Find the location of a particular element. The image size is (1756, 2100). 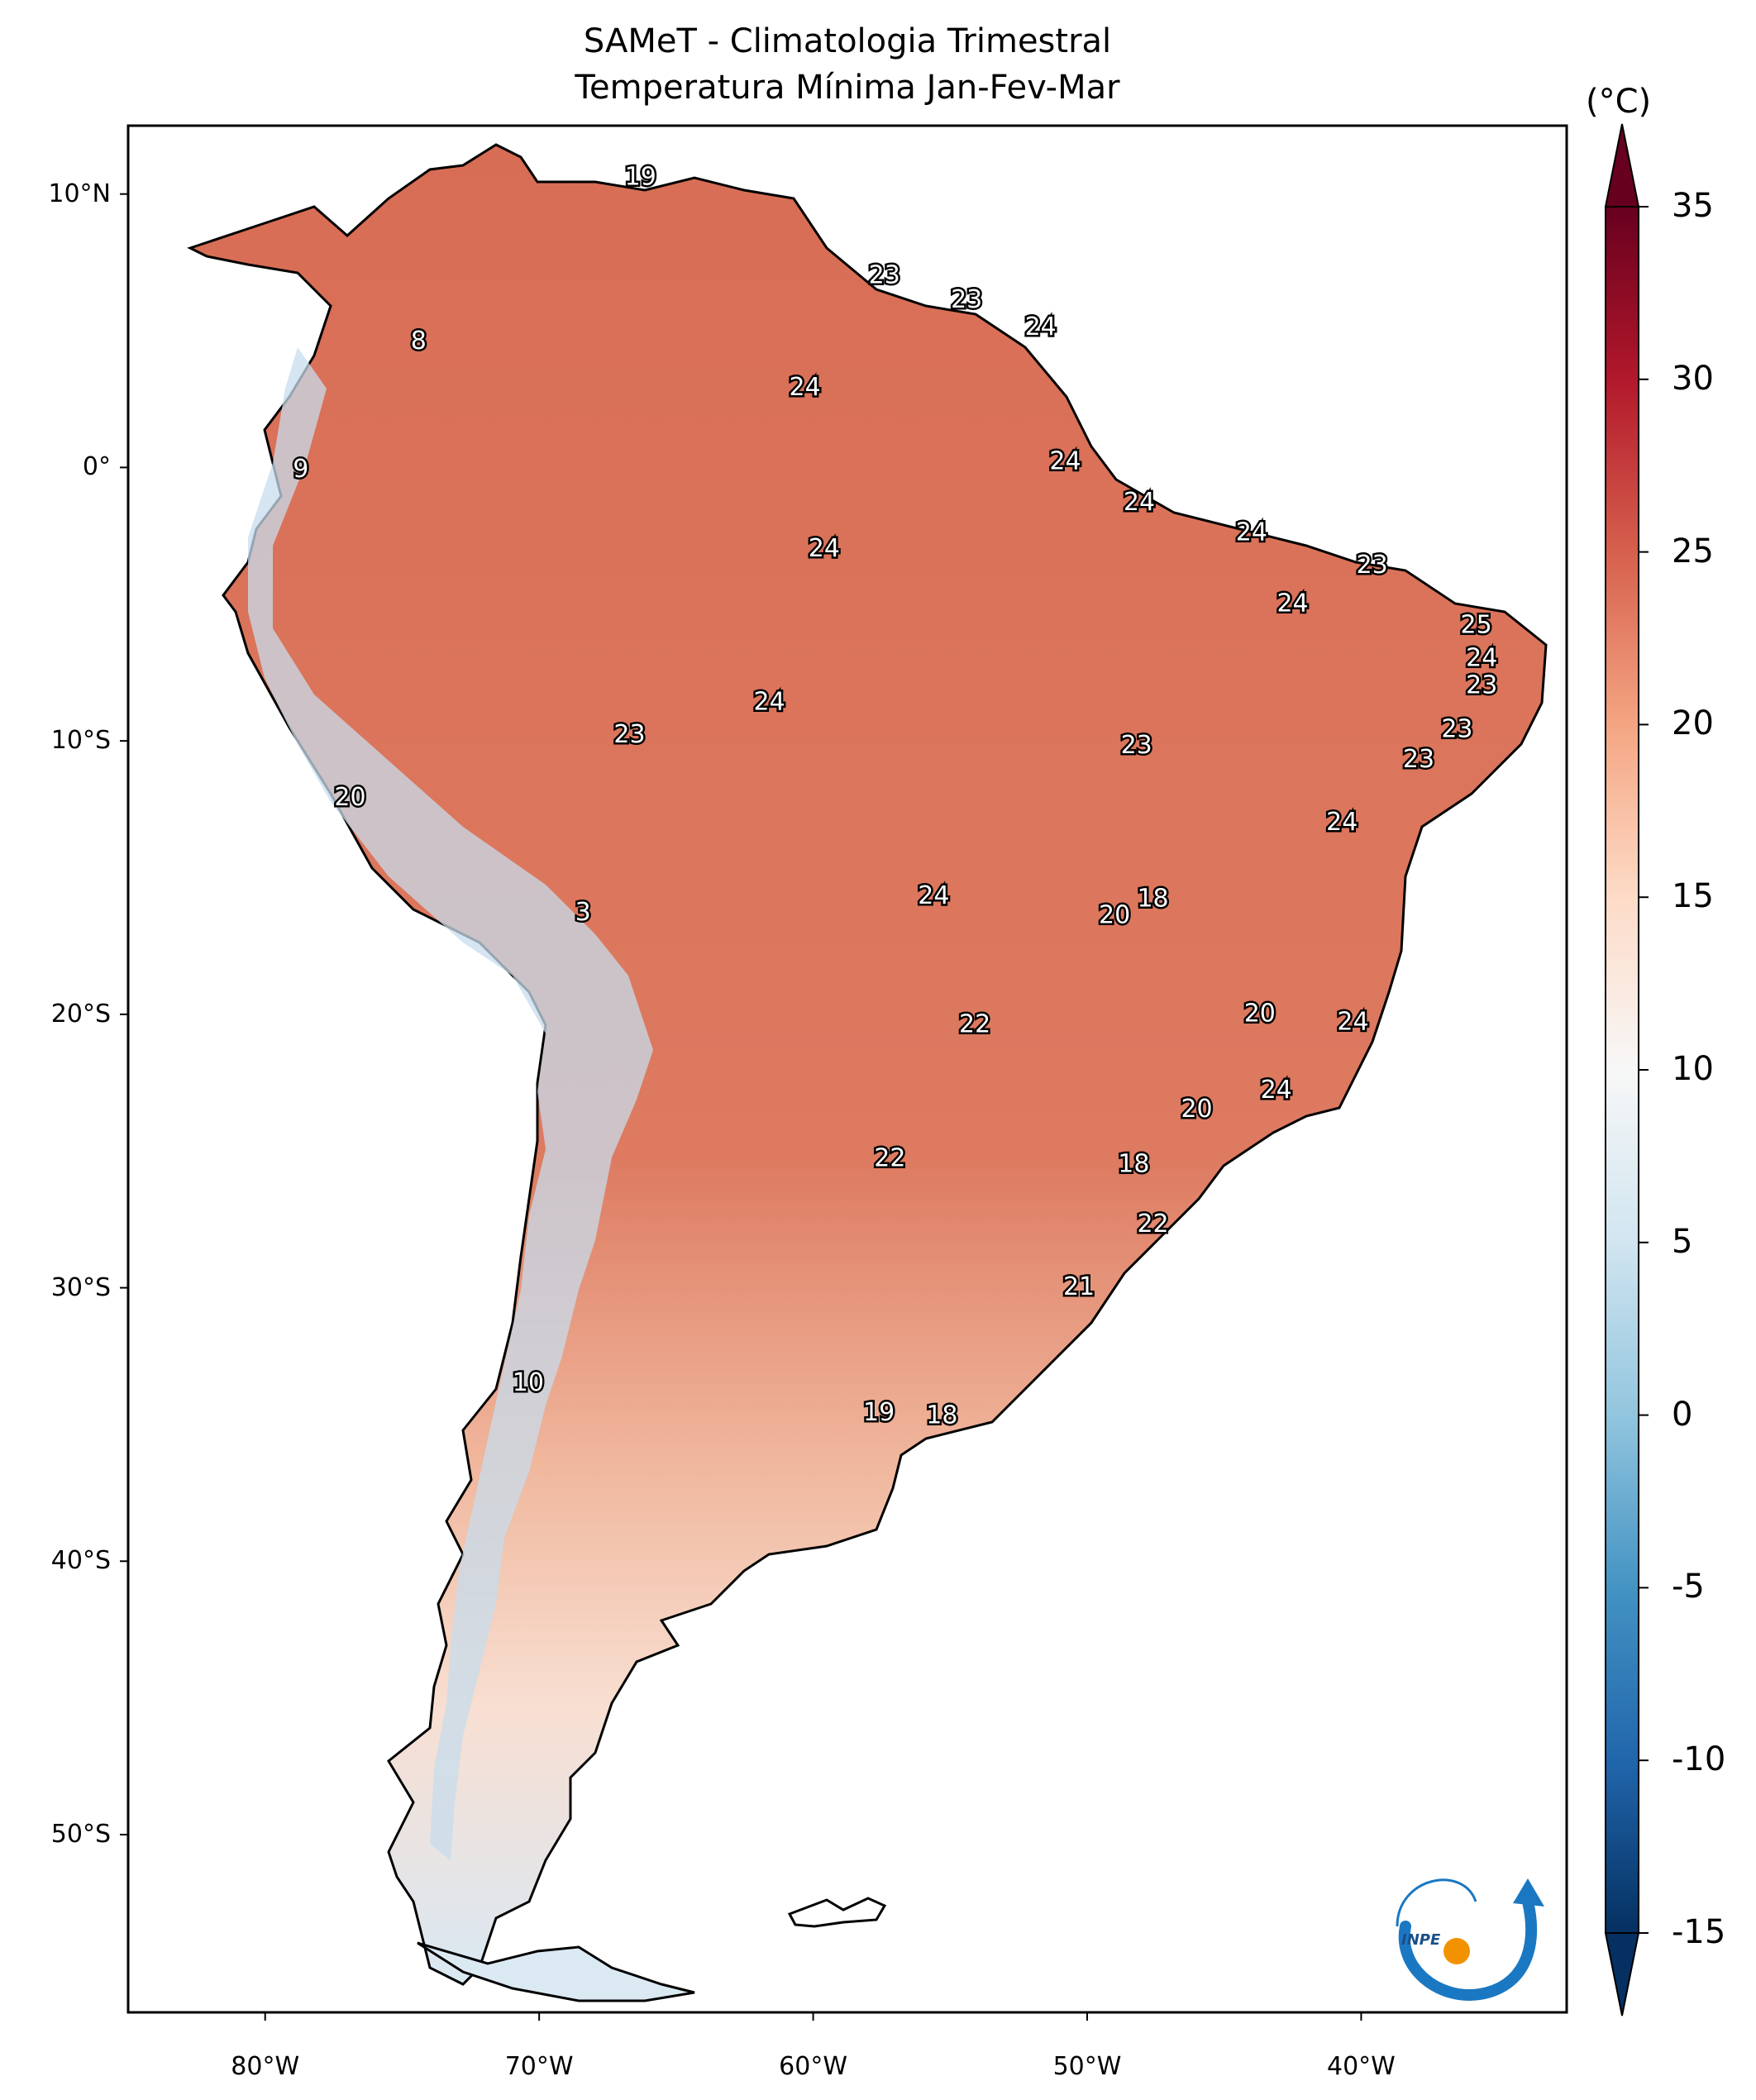

colorbar-tick-label: 20 is located at coordinates (1693, 723).